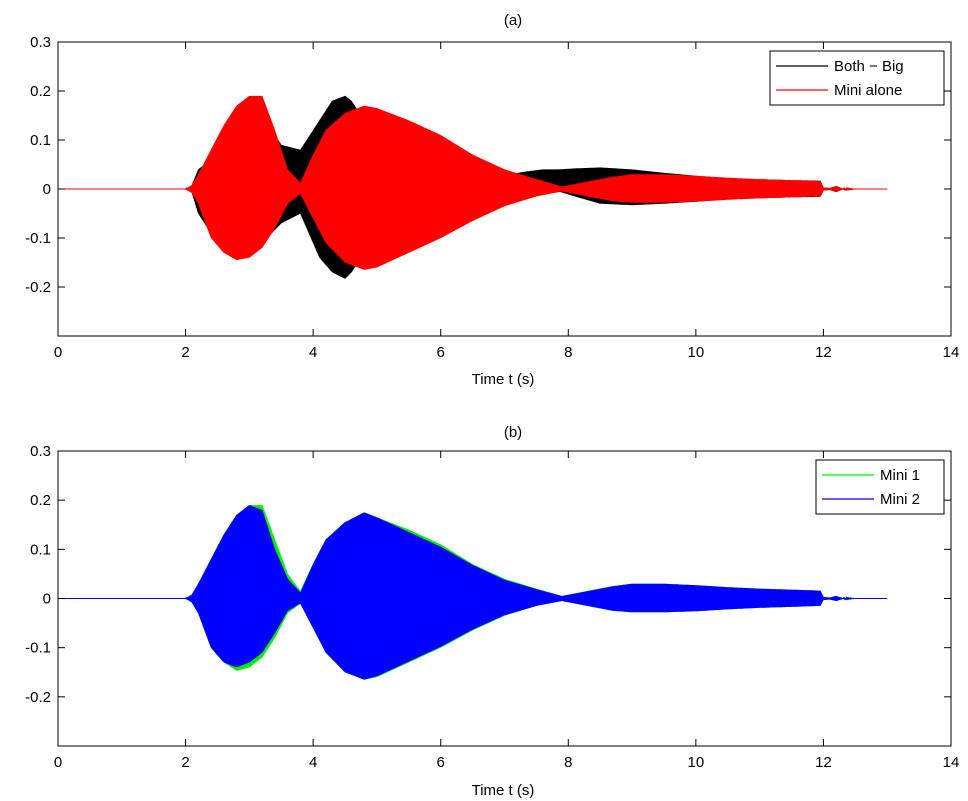 This screenshot has height=801, width=968. Describe the element at coordinates (951, 762) in the screenshot. I see `panel-b-x-tick-label: 14` at that location.